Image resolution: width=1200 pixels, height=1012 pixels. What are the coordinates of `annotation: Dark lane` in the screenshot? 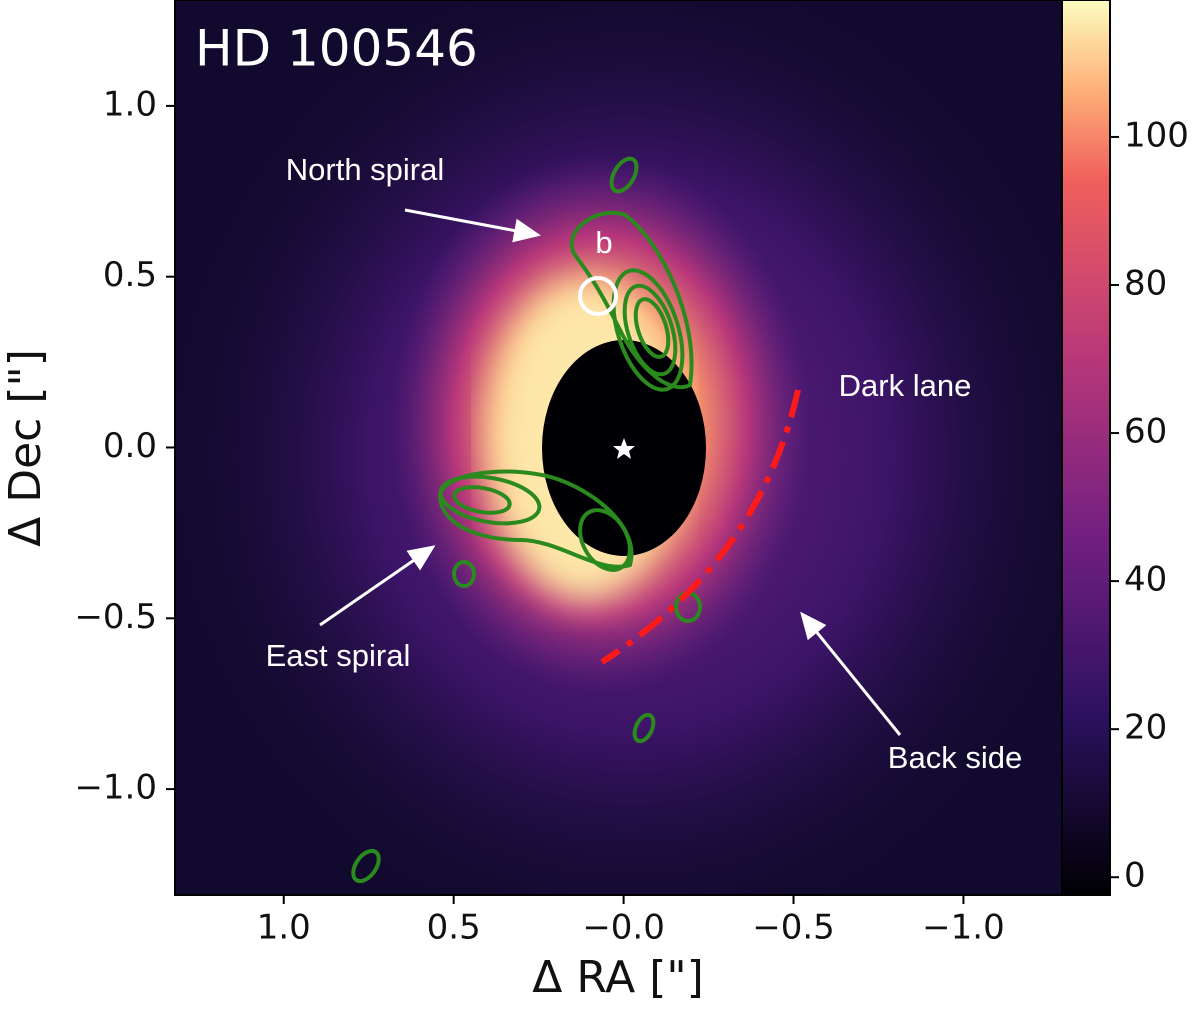 It's located at (905, 385).